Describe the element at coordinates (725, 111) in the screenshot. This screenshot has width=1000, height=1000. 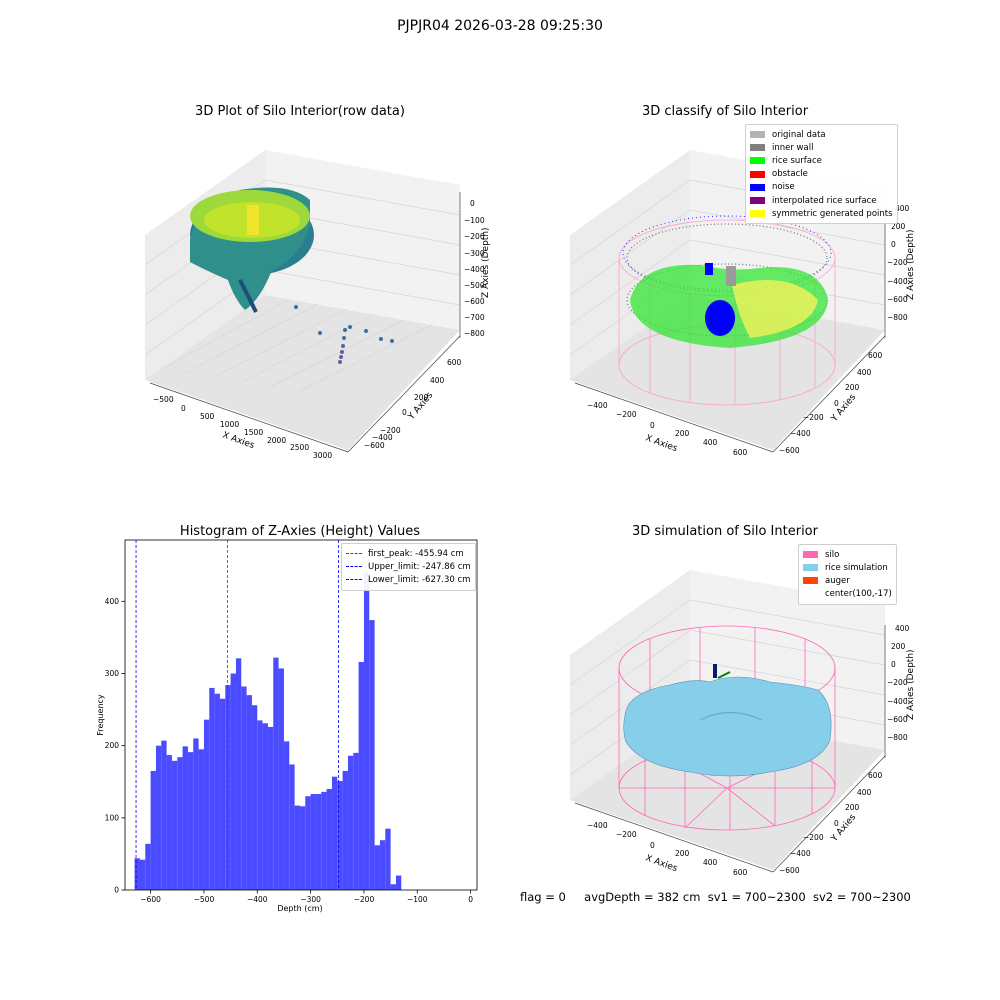
I see `plot2-title: 3D classify of Silo Interior` at that location.